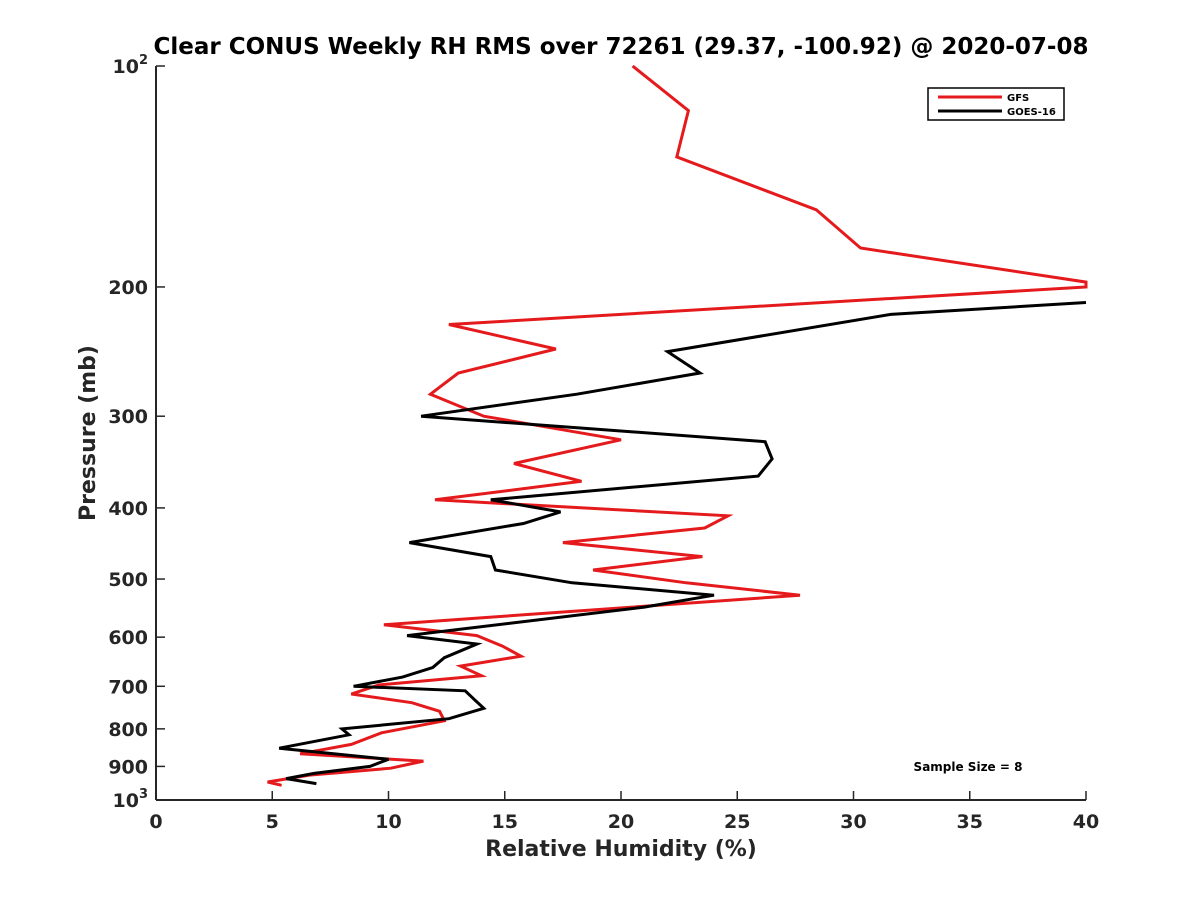 The image size is (1200, 900). Describe the element at coordinates (136, 432) in the screenshot. I see `y-ticks: 10² 200 300 400 500 600 700 800 900 10³` at that location.